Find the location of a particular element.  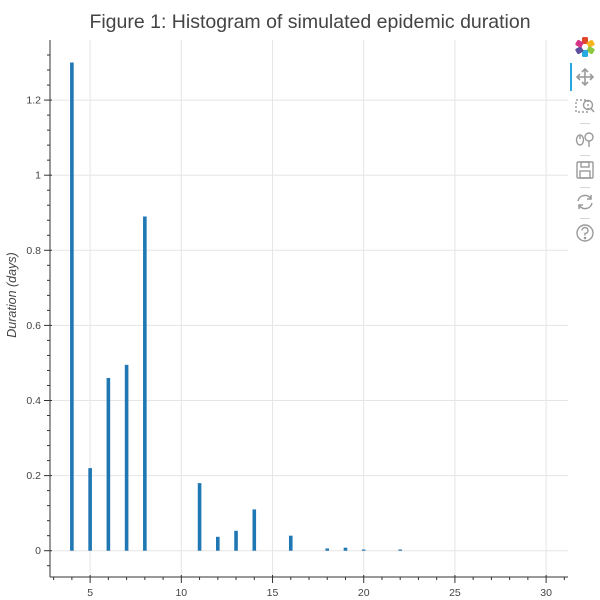

toolbar is located at coordinates (585, 139).